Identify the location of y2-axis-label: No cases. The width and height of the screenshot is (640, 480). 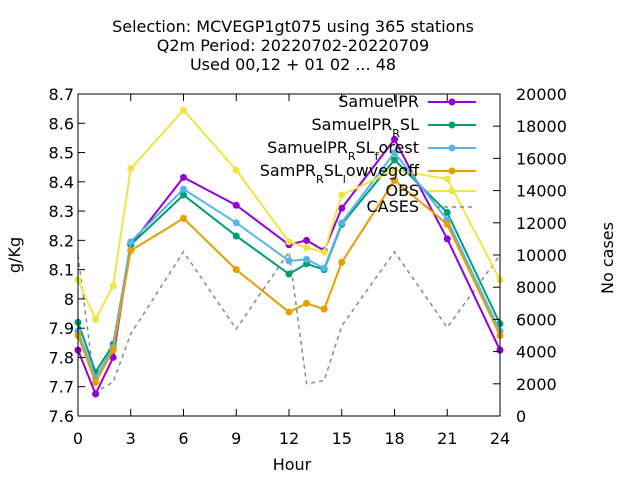
(607, 258).